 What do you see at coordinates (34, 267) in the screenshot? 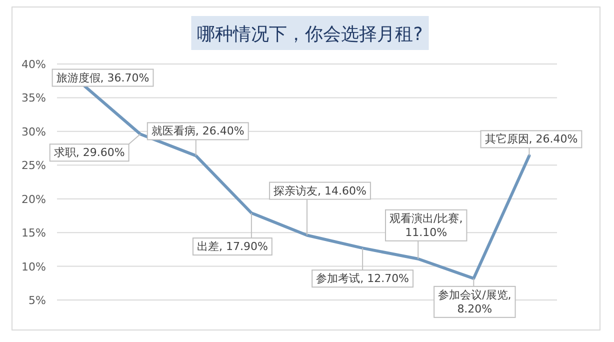
I see `y-tick-label: 10%` at bounding box center [34, 267].